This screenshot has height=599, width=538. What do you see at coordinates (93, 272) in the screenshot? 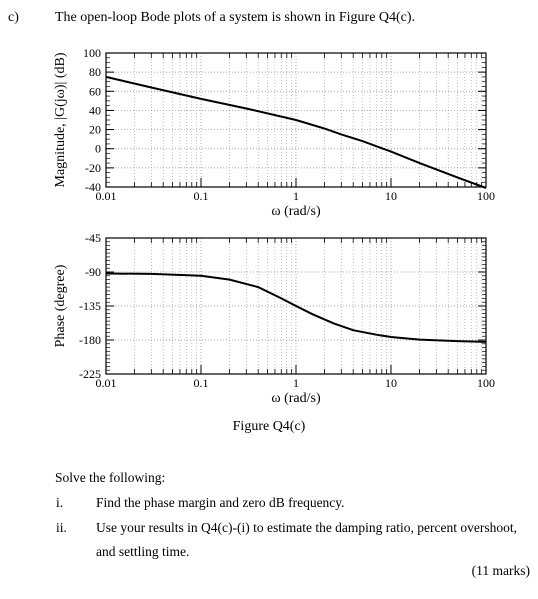
I see `y-tick-label: -90` at bounding box center [93, 272].